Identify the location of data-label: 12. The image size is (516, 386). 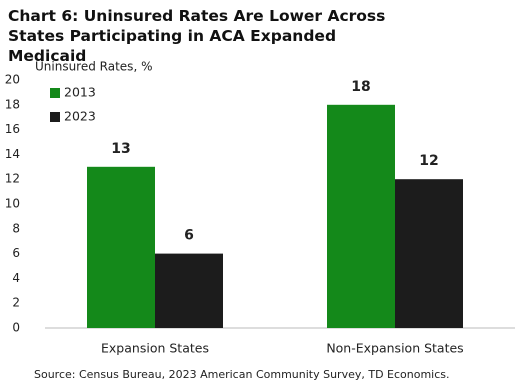
(428, 161).